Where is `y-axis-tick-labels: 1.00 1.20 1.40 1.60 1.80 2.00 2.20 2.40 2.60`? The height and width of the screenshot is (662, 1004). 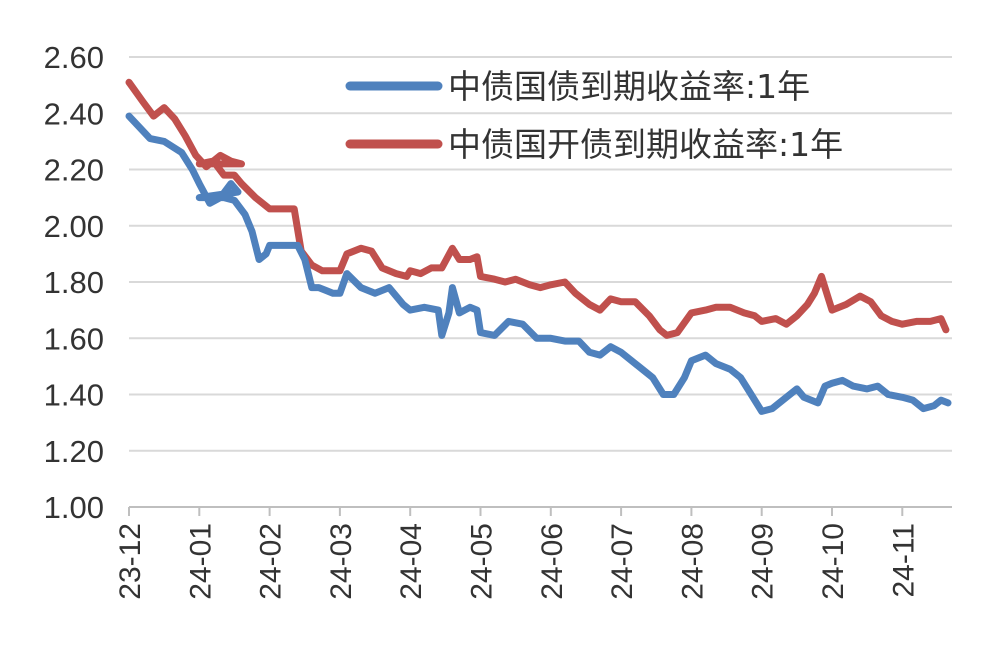 y-axis-tick-labels: 1.00 1.20 1.40 1.60 1.80 2.00 2.20 2.40 2.60 is located at coordinates (74, 282).